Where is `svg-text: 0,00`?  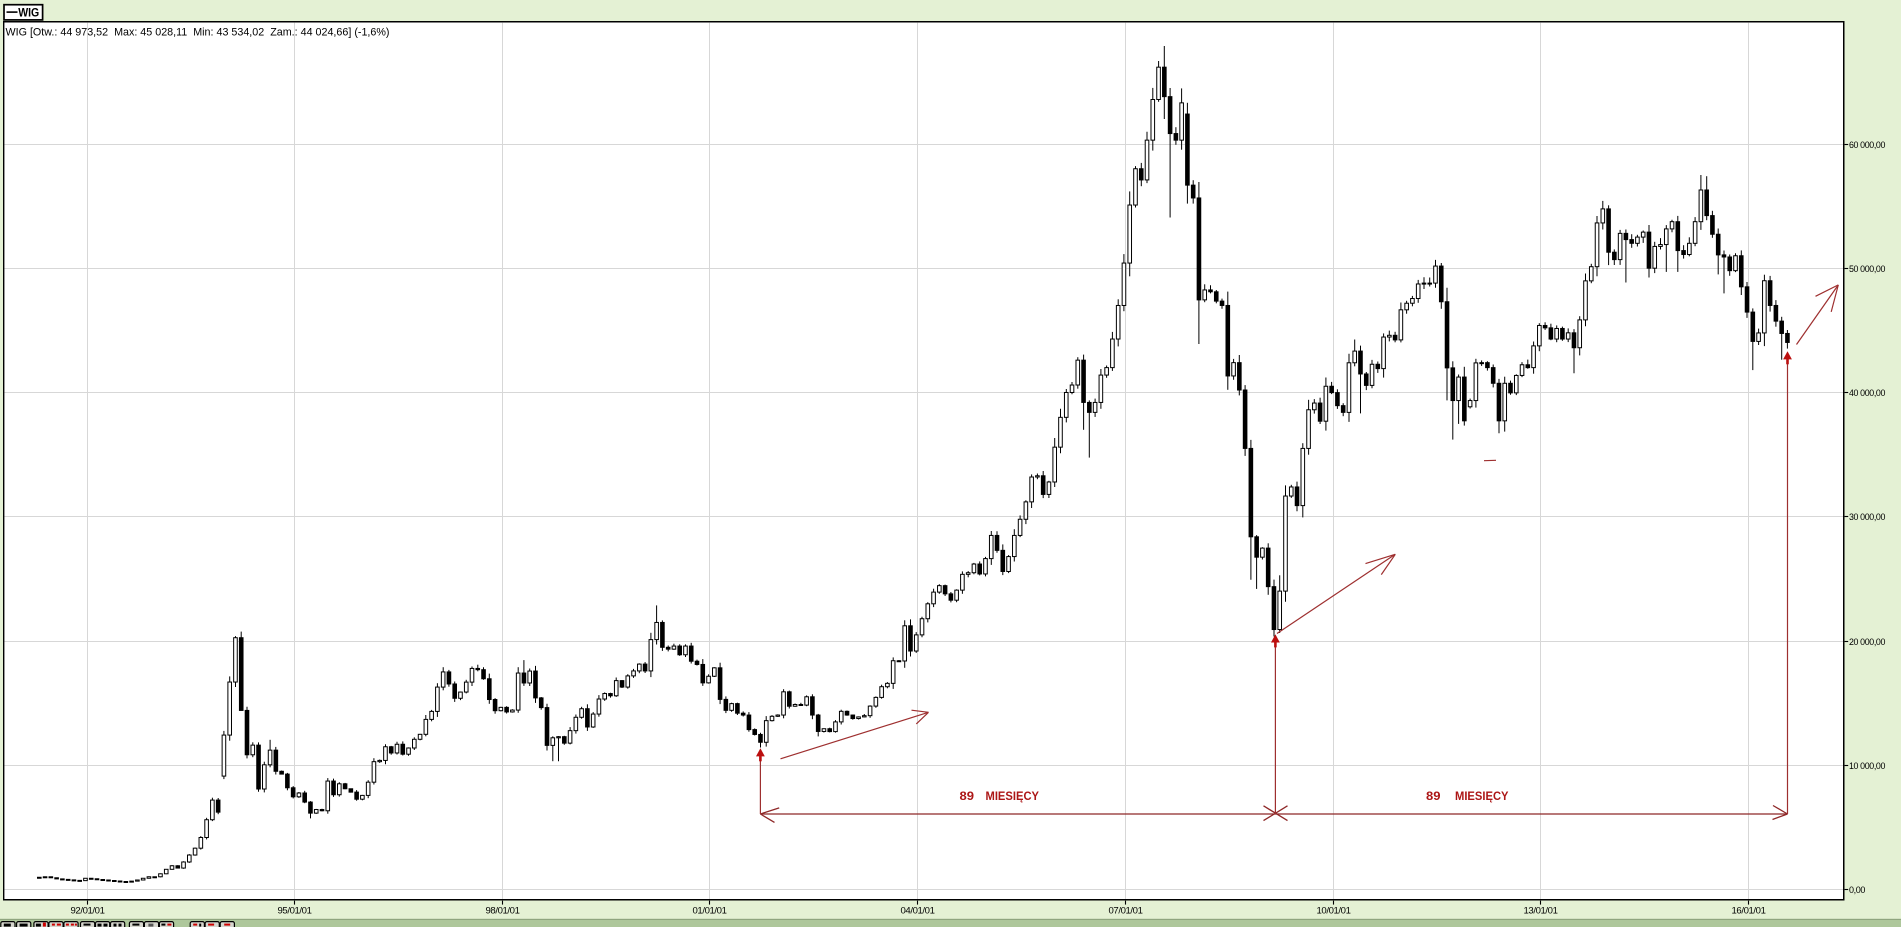 svg-text: 0,00 is located at coordinates (1857, 890).